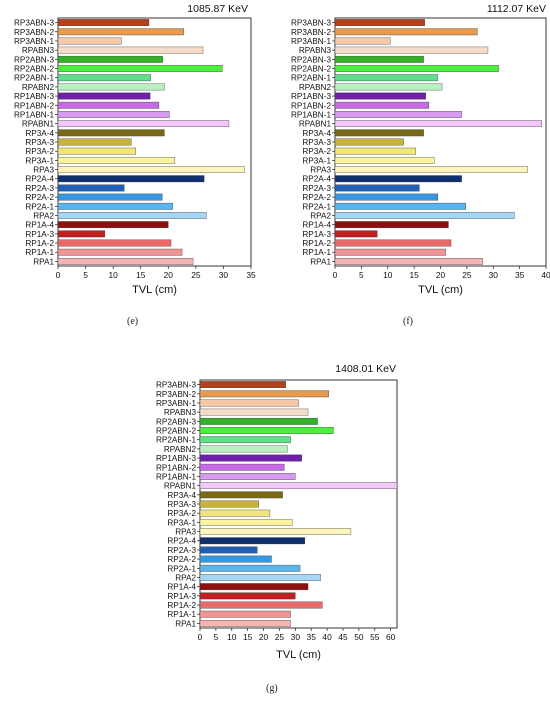  Describe the element at coordinates (298, 486) in the screenshot. I see `bar-RPABN1` at that location.